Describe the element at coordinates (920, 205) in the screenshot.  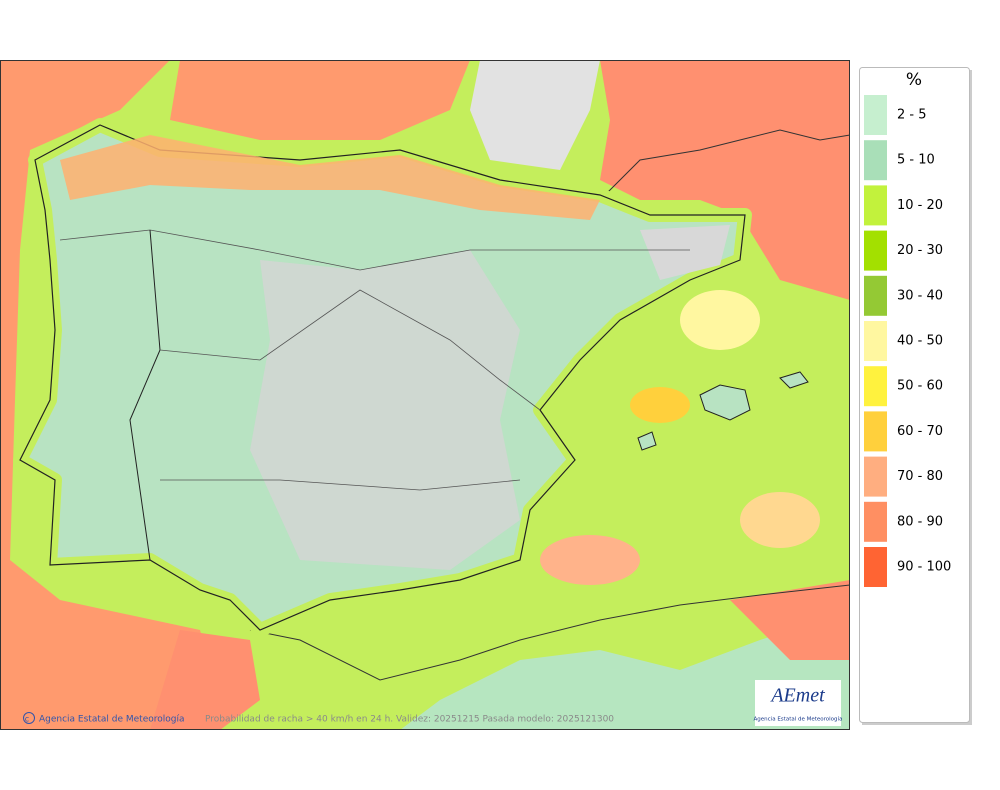
I see `legend-label: 10 - 20` at that location.